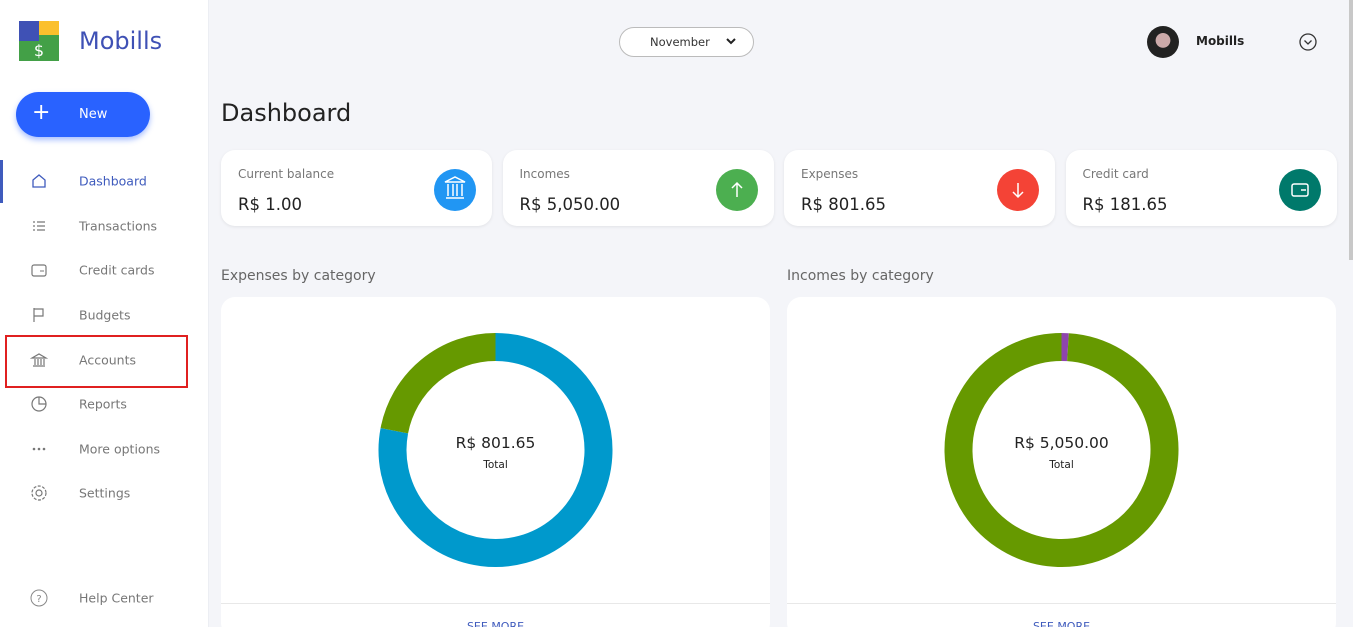  What do you see at coordinates (117, 270) in the screenshot?
I see `nav-item: Credit cards` at bounding box center [117, 270].